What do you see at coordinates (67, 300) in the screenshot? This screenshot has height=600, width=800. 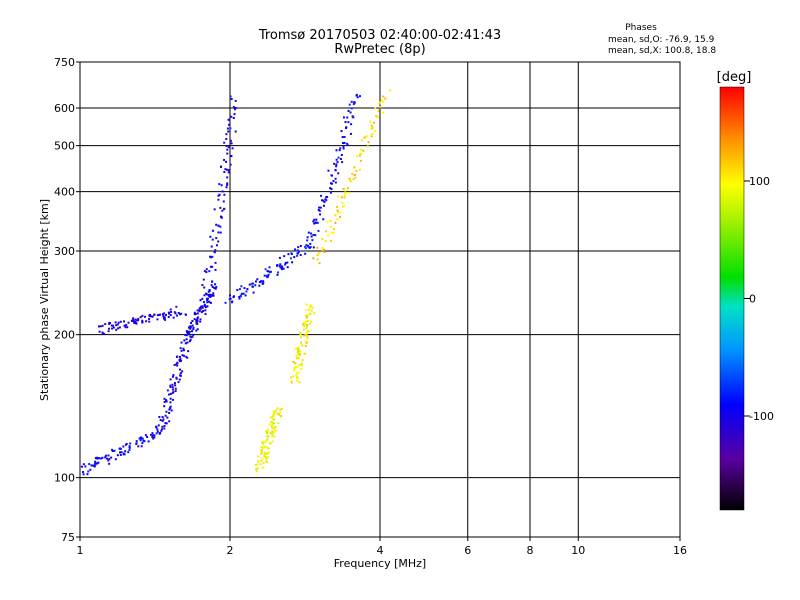 I see `y-axis: 75 100 200 300 400 500 600 750` at bounding box center [67, 300].